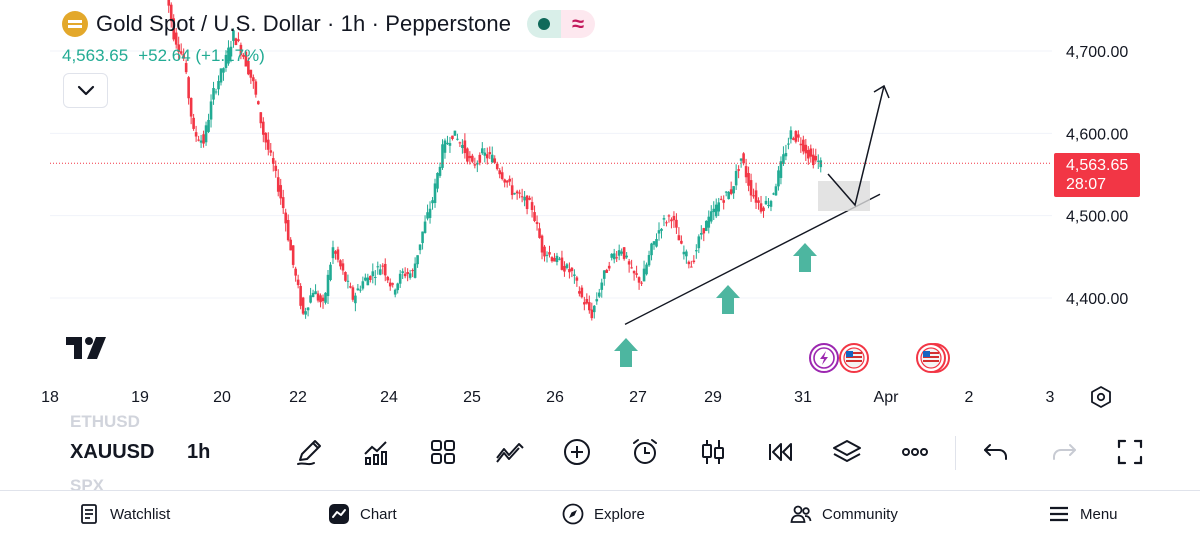  Describe the element at coordinates (95, 55) in the screenshot. I see `last-price: 4,563.65` at that location.